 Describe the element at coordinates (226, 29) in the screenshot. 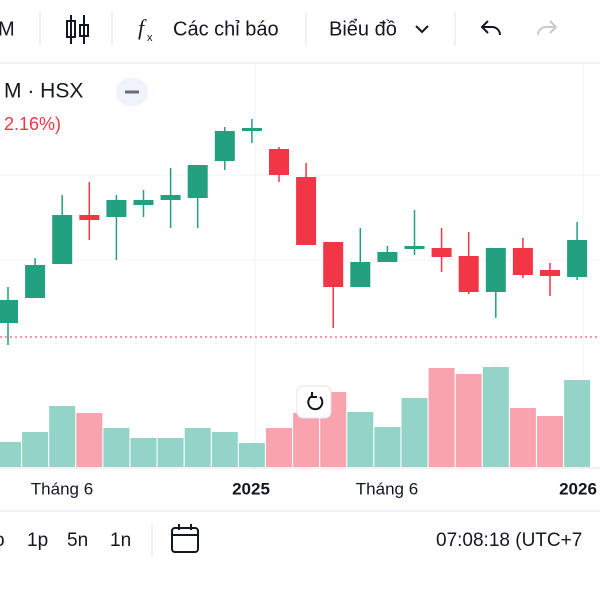

I see `indicators-button: Các chỉ báo` at that location.